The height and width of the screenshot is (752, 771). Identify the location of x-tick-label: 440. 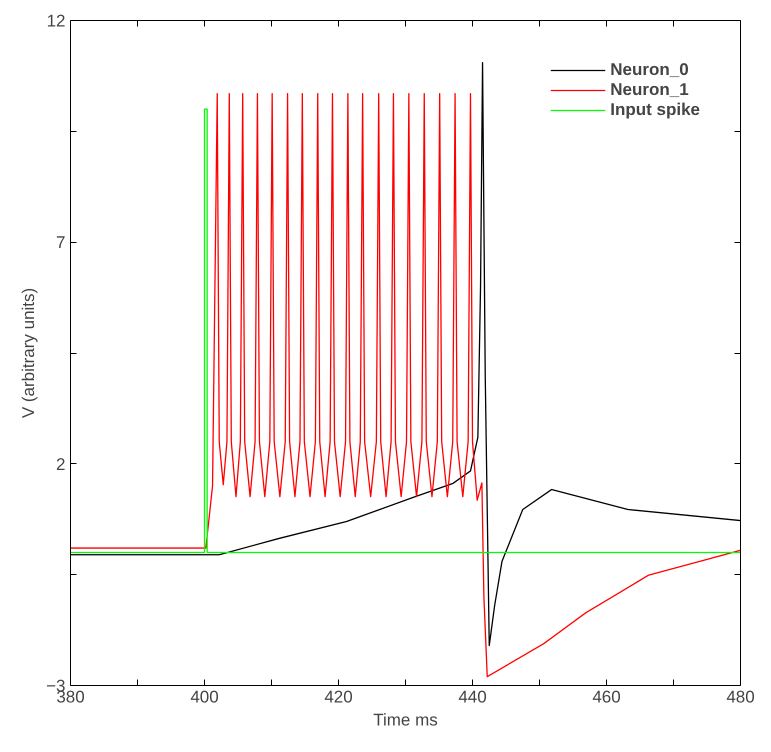
(472, 697).